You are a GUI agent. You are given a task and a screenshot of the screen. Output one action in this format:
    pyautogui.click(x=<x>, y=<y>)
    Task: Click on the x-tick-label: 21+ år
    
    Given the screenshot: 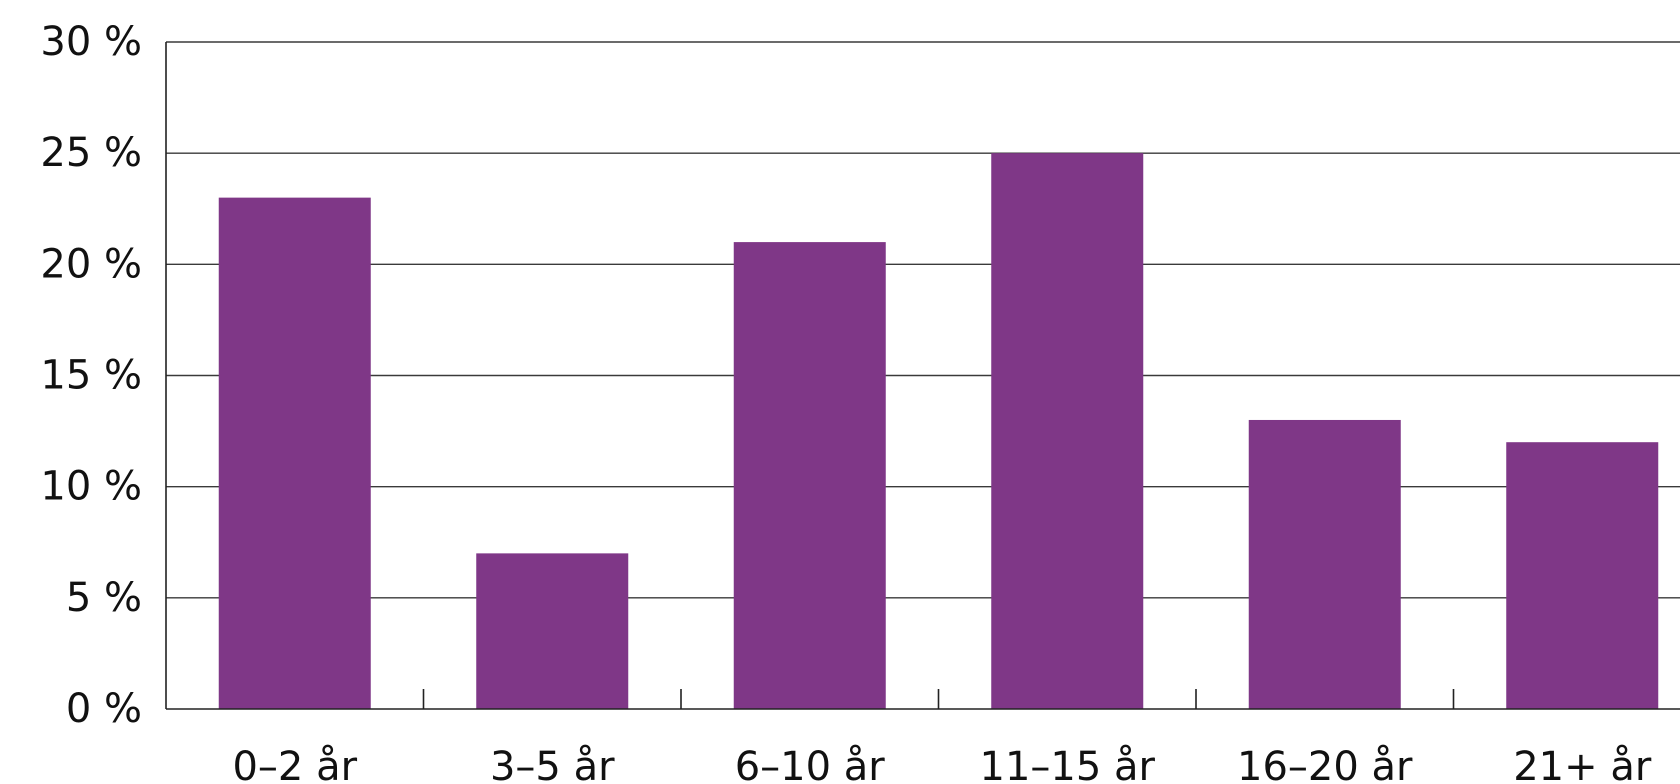 What is the action you would take?
    pyautogui.click(x=1582, y=764)
    